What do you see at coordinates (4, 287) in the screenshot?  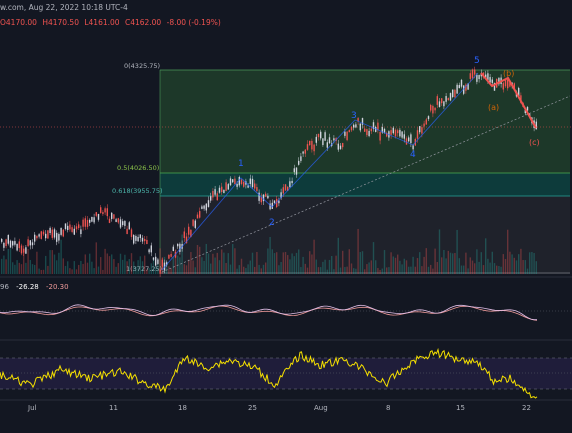 I see `osc-value-1: 96` at bounding box center [4, 287].